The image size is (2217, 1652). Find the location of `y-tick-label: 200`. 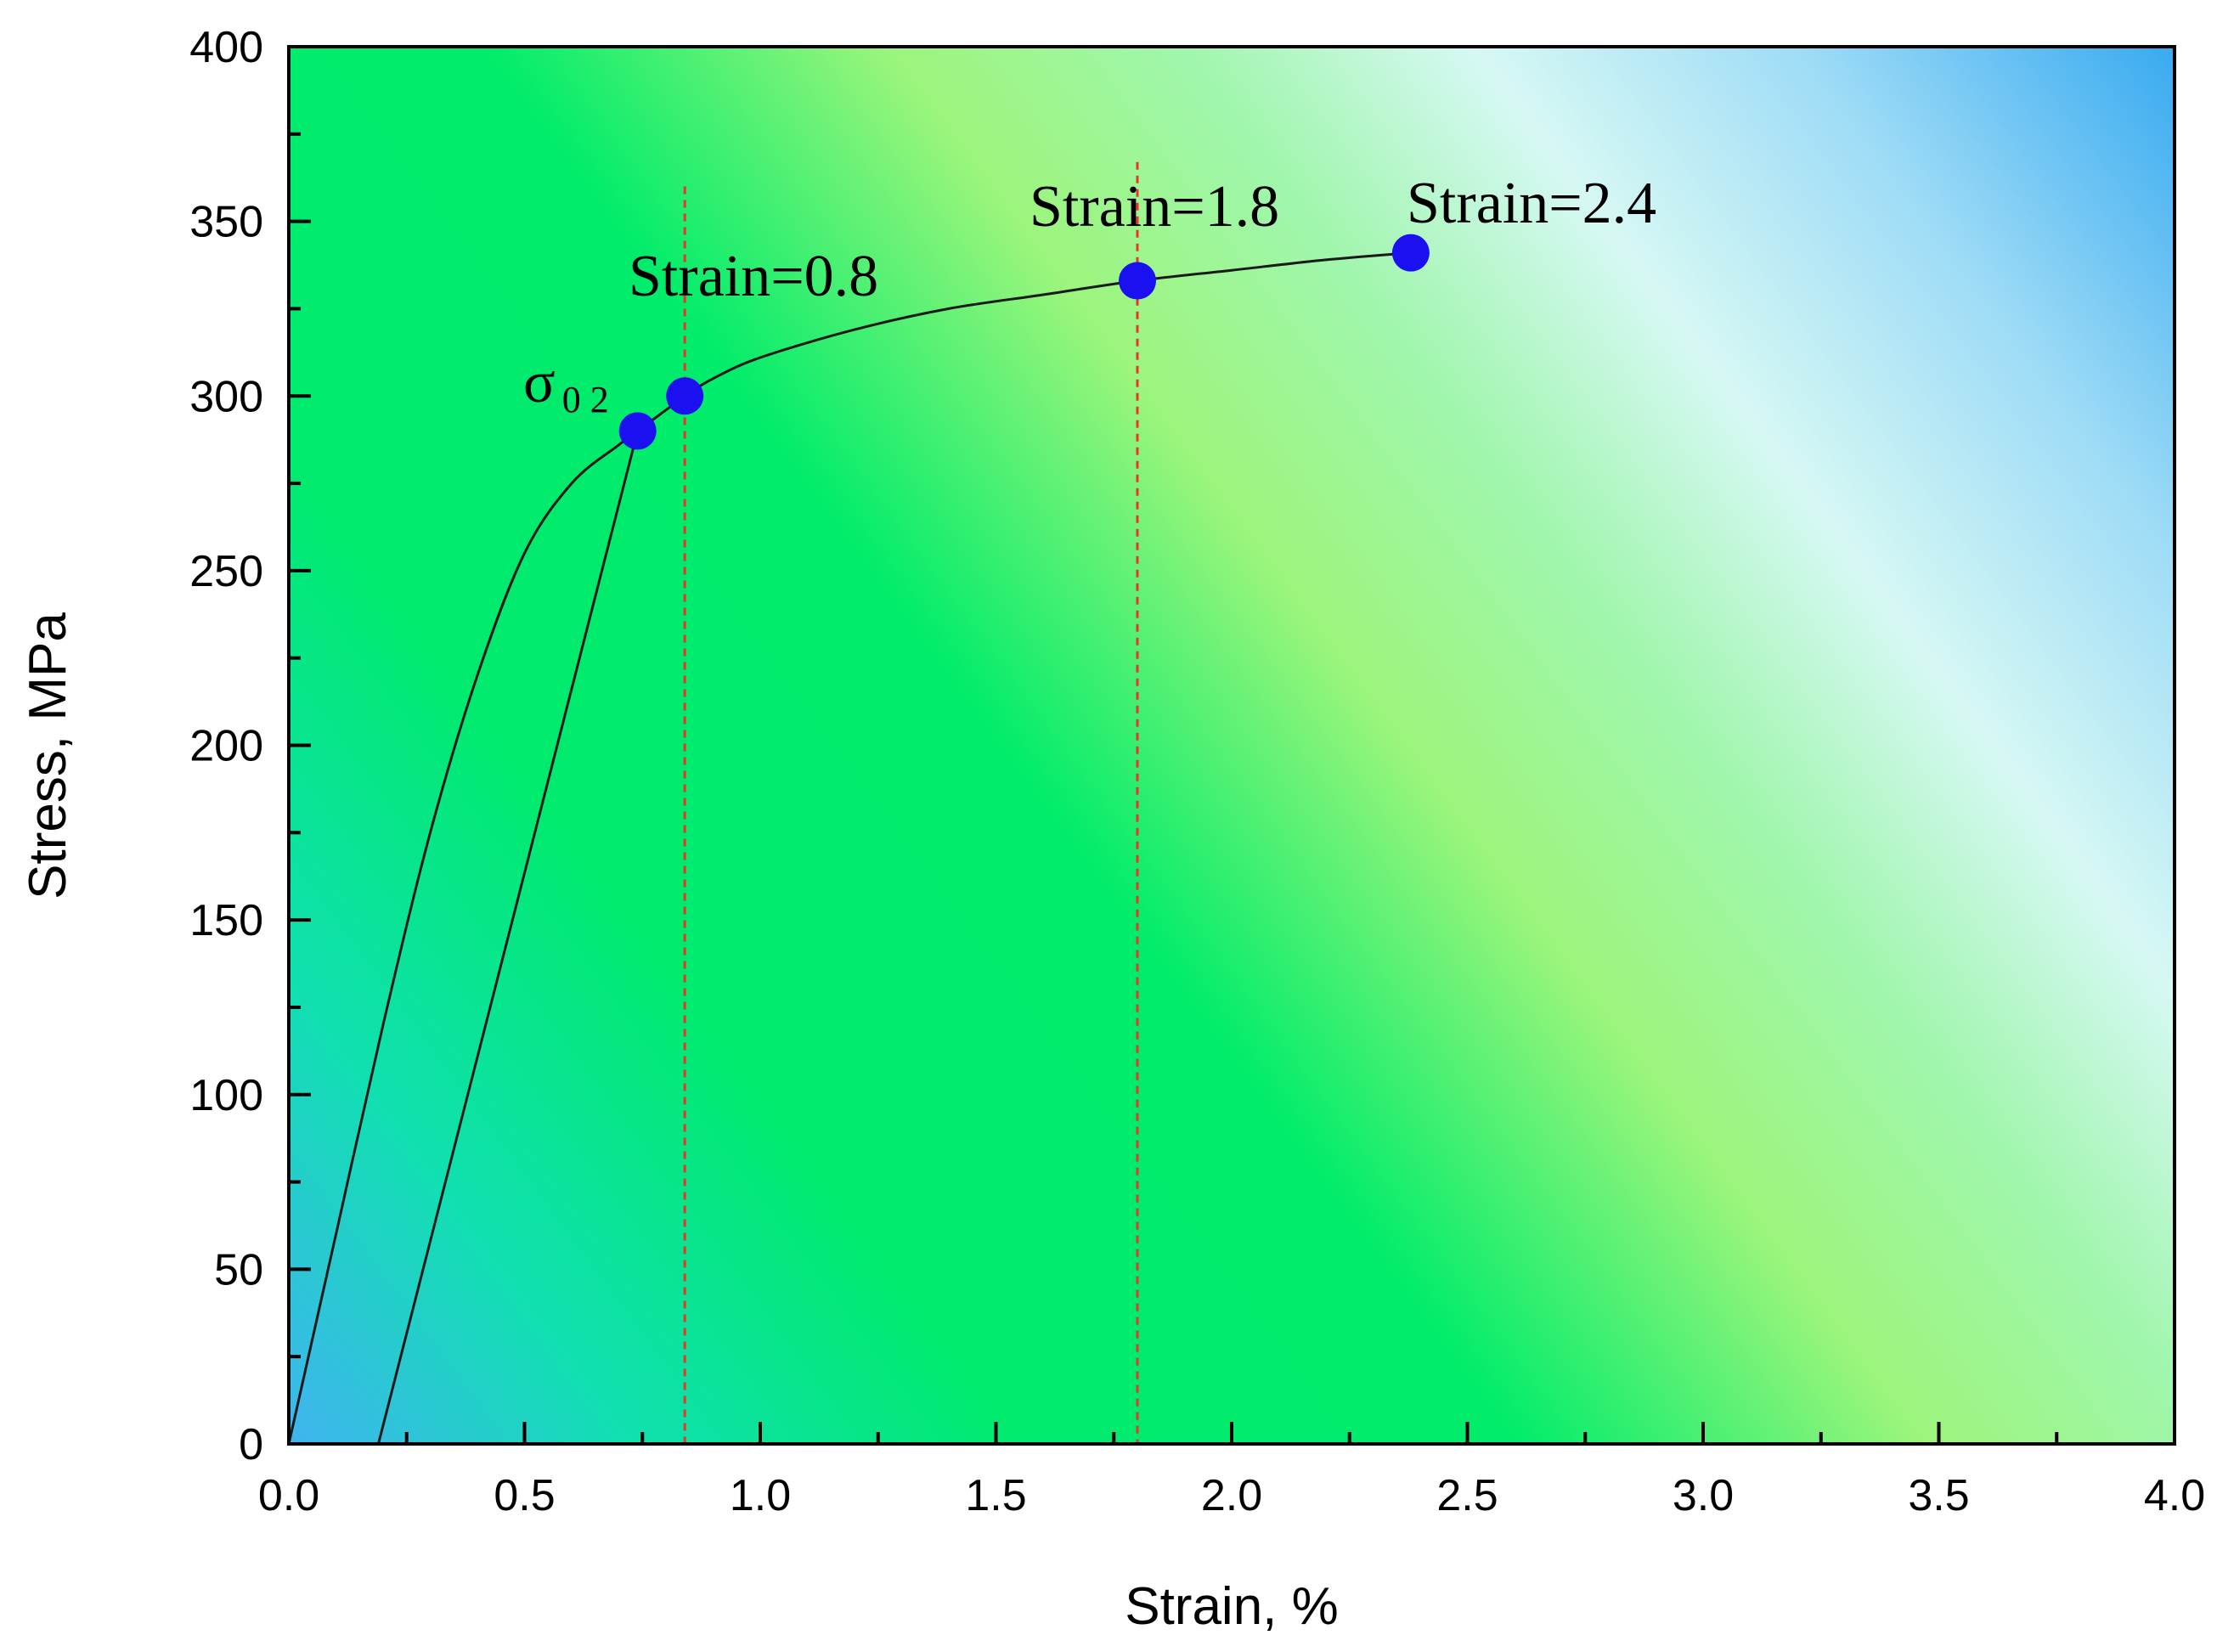

y-tick-label: 200 is located at coordinates (226, 746).